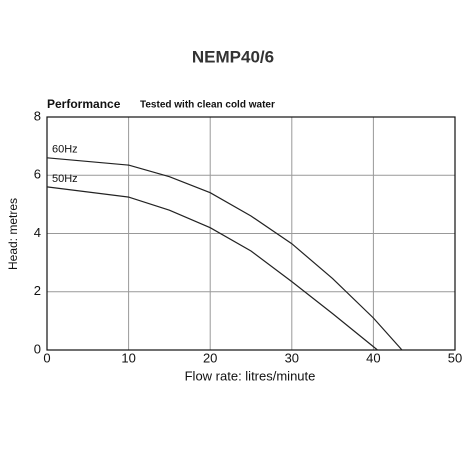 The height and width of the screenshot is (465, 465). What do you see at coordinates (37, 232) in the screenshot?
I see `y-tick-label: 4` at bounding box center [37, 232].